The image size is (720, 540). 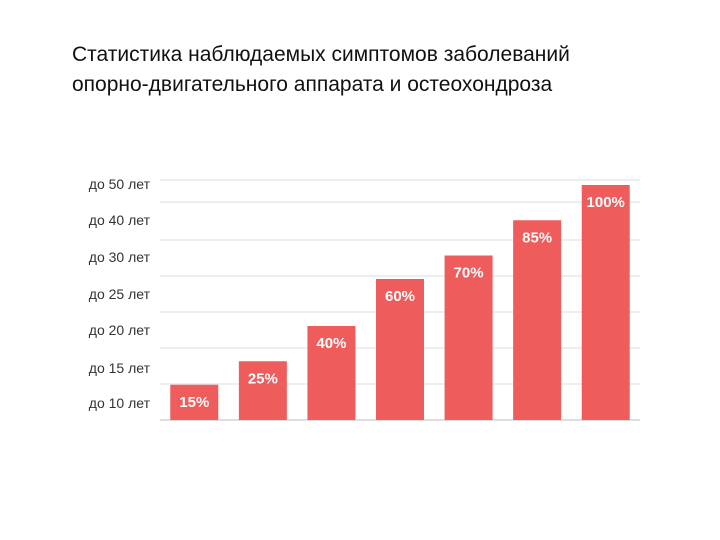 What do you see at coordinates (120, 184) in the screenshot?
I see `y-category-label: до 50 лет` at bounding box center [120, 184].